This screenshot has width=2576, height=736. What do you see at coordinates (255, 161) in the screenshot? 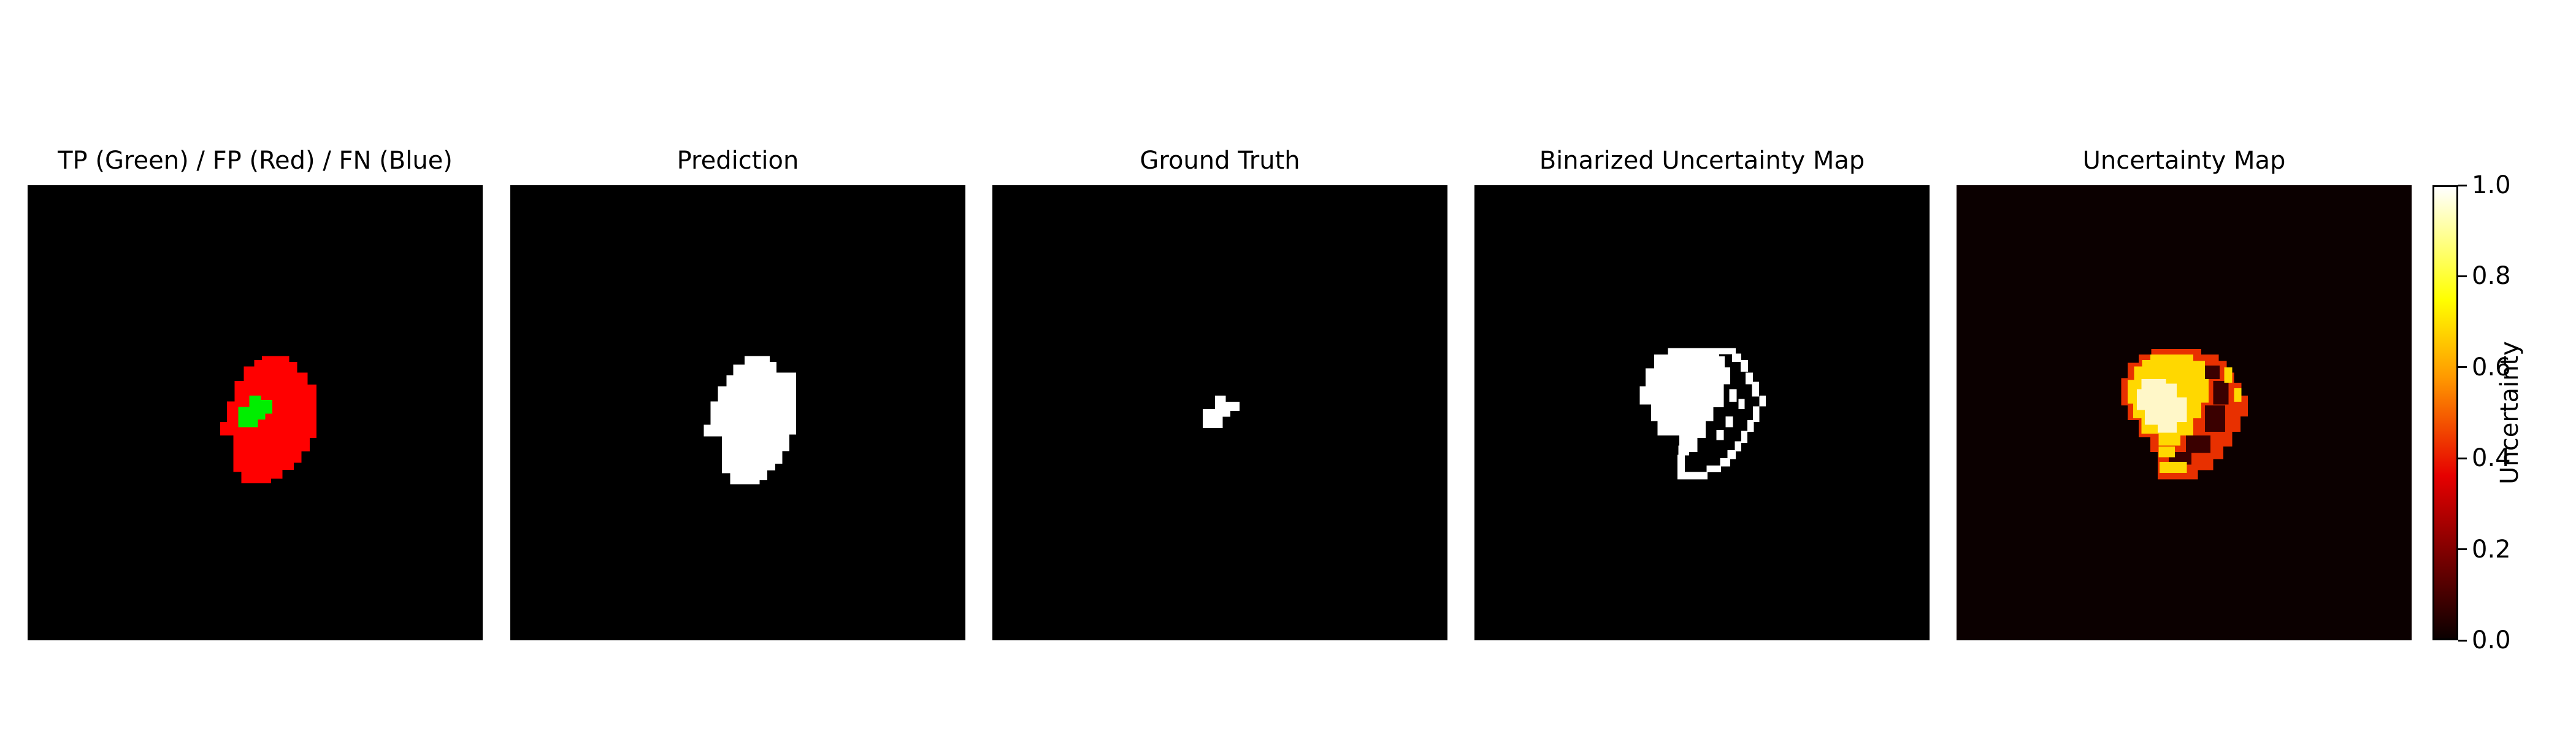
I see `panel-title-overlay: TP (Green) / FP (Red) / FN (Blue)` at bounding box center [255, 161].